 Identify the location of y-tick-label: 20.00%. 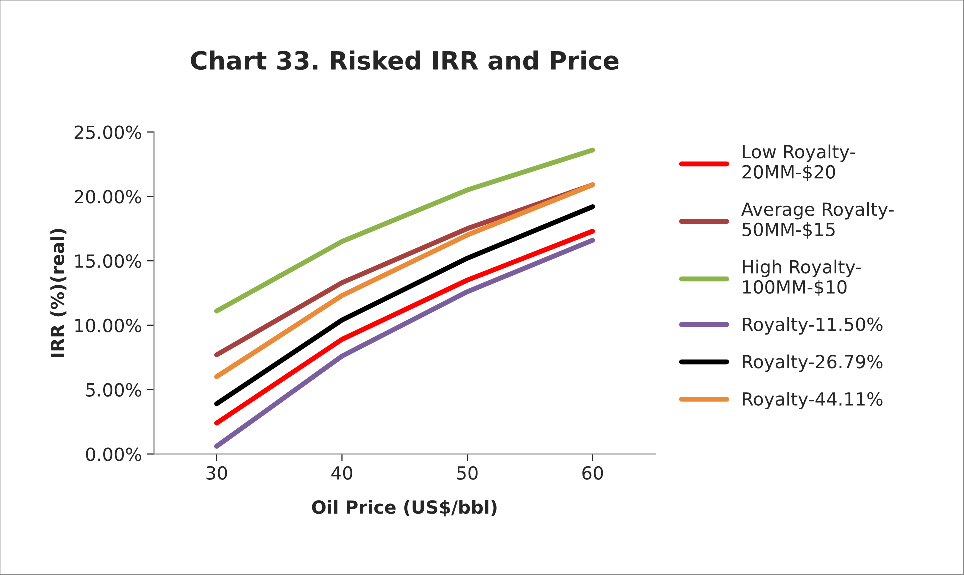
(108, 197).